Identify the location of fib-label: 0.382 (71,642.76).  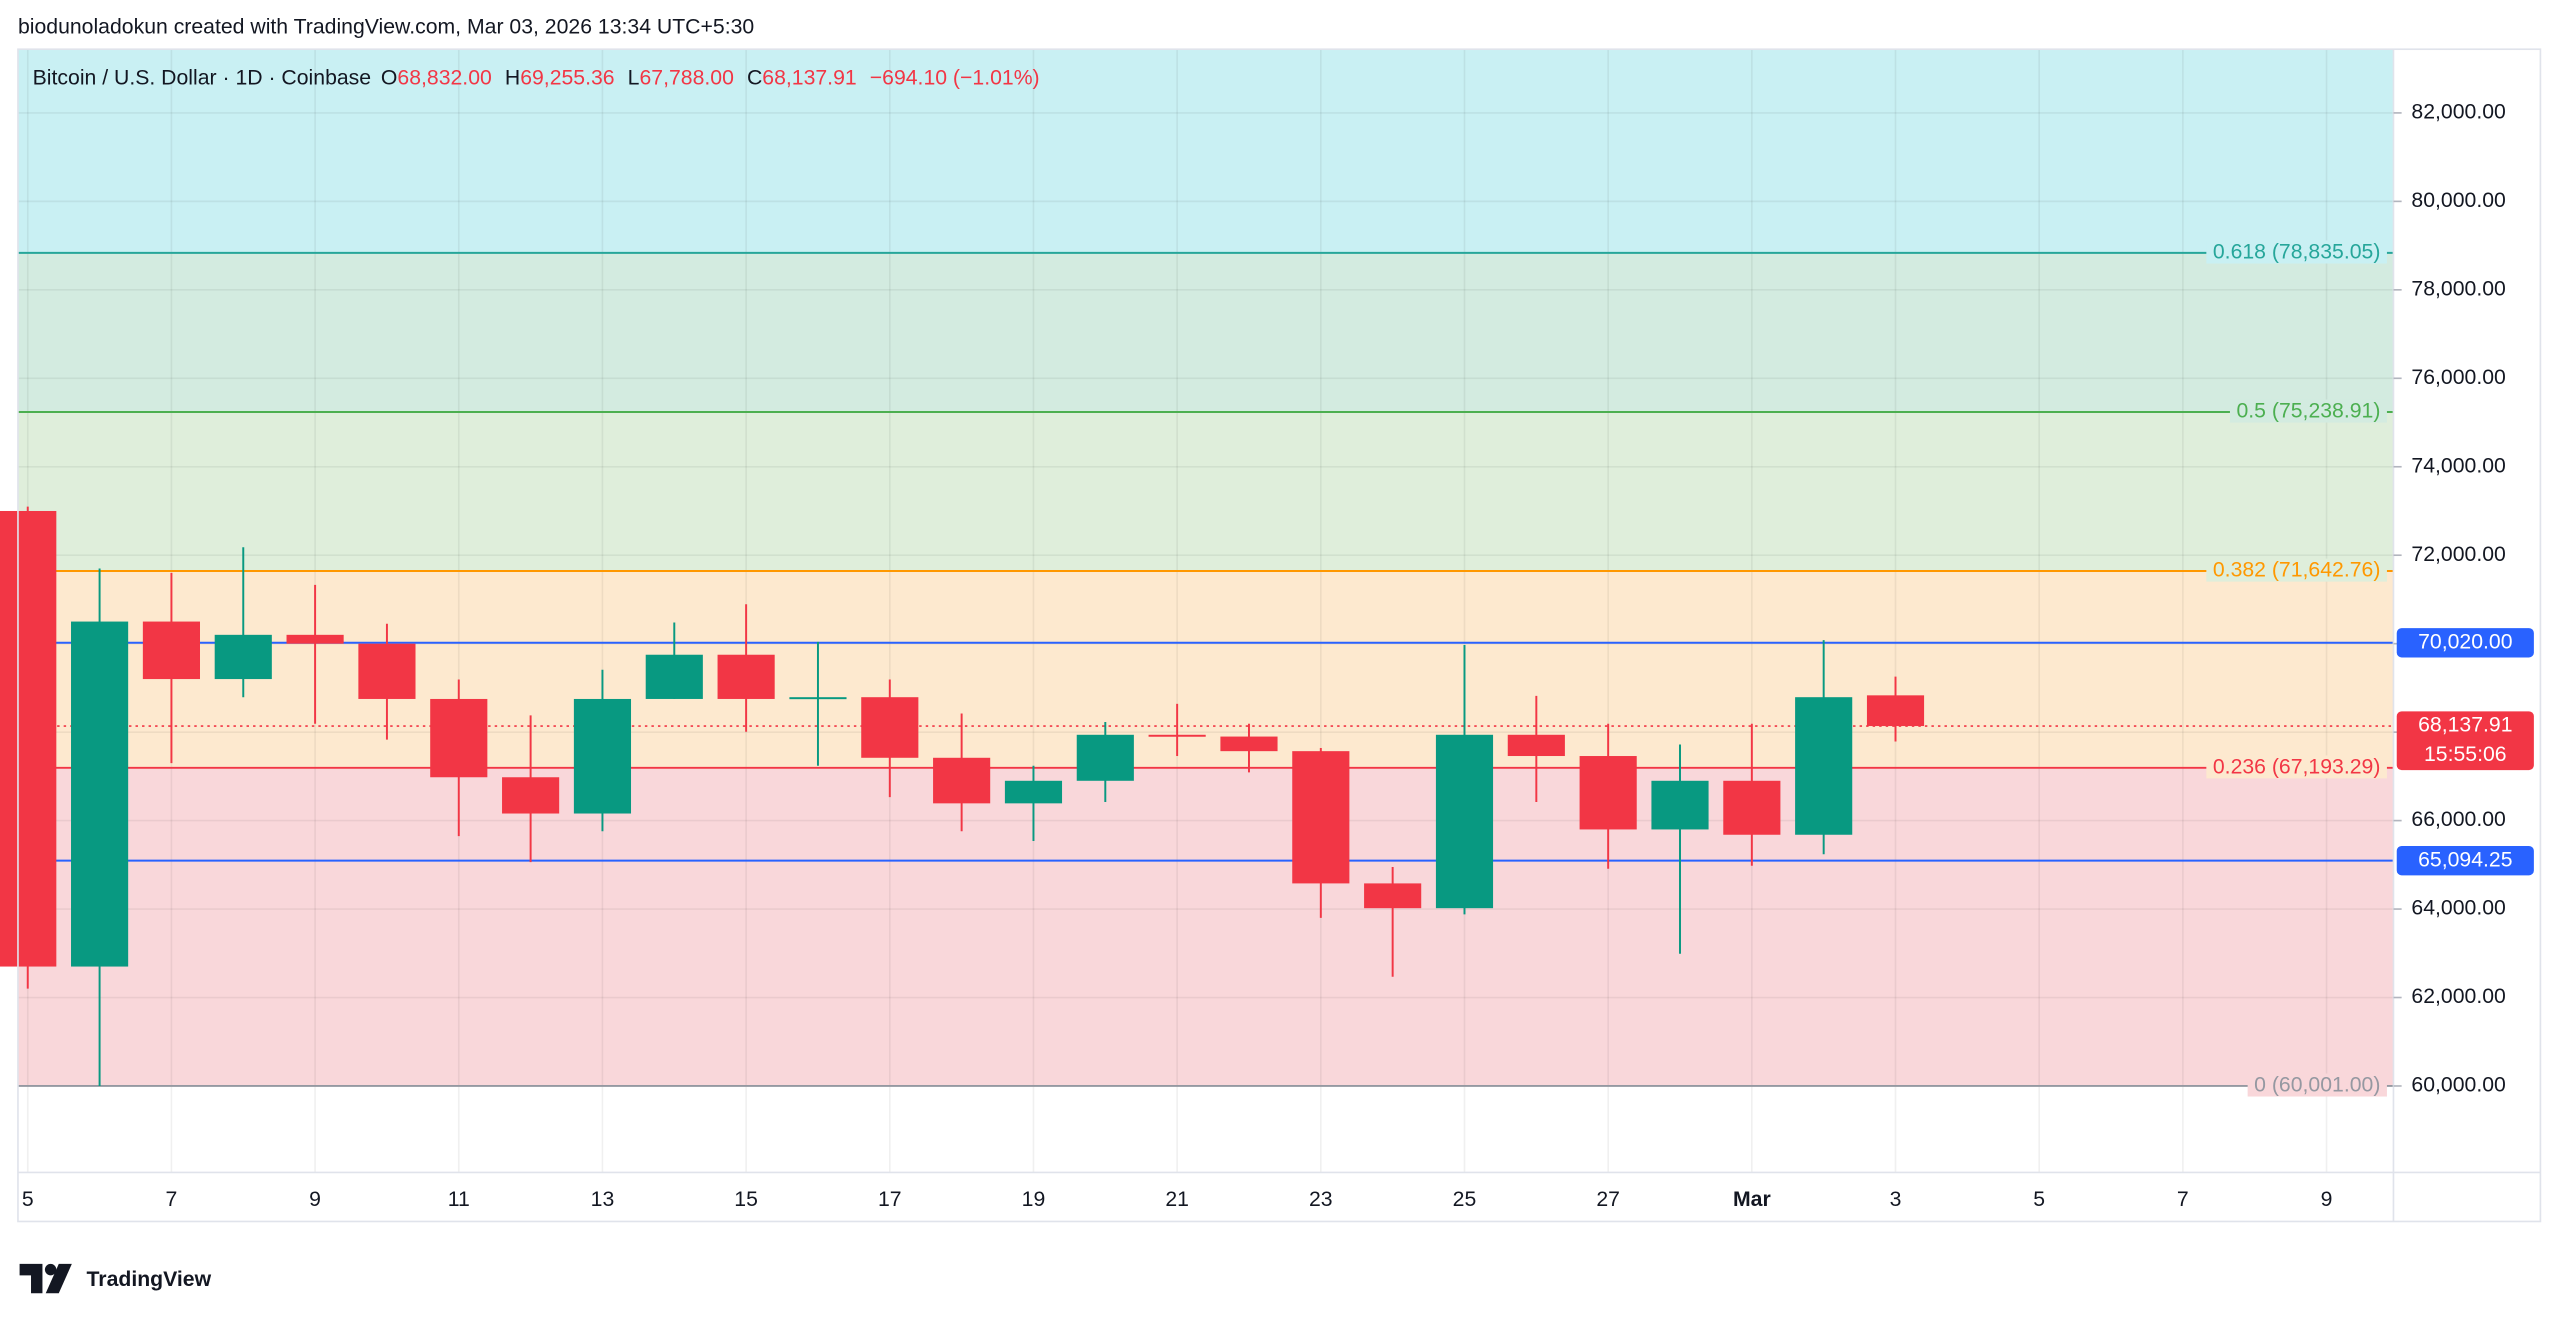
(2297, 570).